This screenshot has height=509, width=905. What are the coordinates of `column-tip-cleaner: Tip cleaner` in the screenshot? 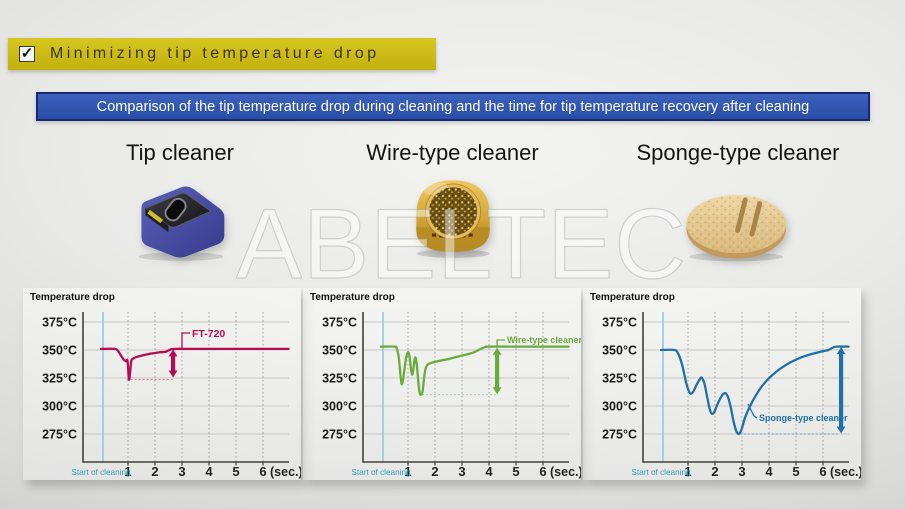 It's located at (180, 201).